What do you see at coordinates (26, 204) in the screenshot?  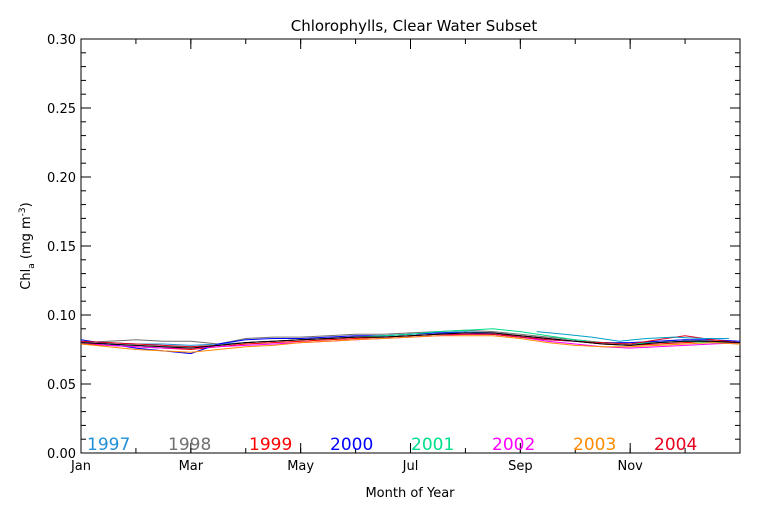 I see `y-axis-label-close: )` at bounding box center [26, 204].